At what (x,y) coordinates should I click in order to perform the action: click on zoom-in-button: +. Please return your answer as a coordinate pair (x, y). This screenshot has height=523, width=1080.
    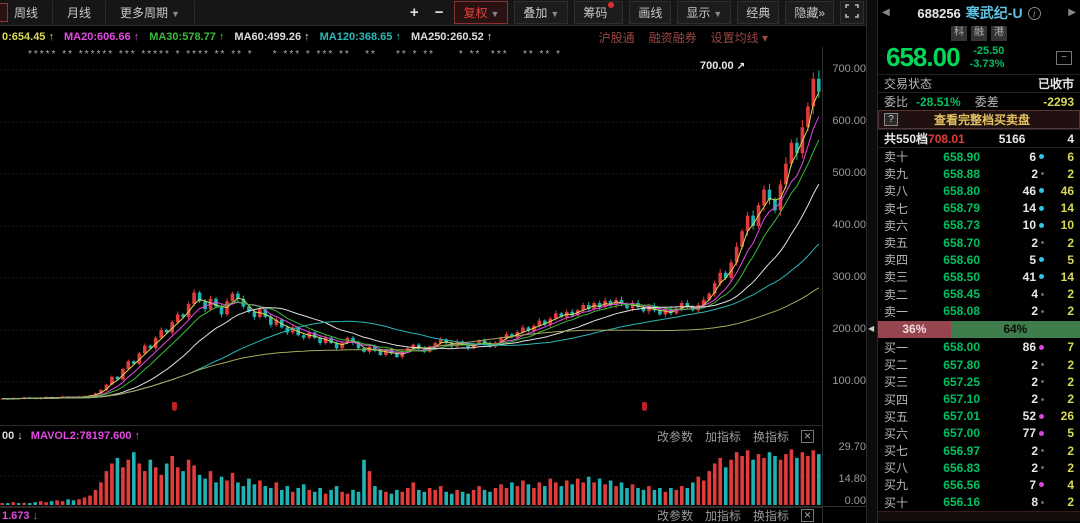
    Looking at the image, I should click on (414, 12).